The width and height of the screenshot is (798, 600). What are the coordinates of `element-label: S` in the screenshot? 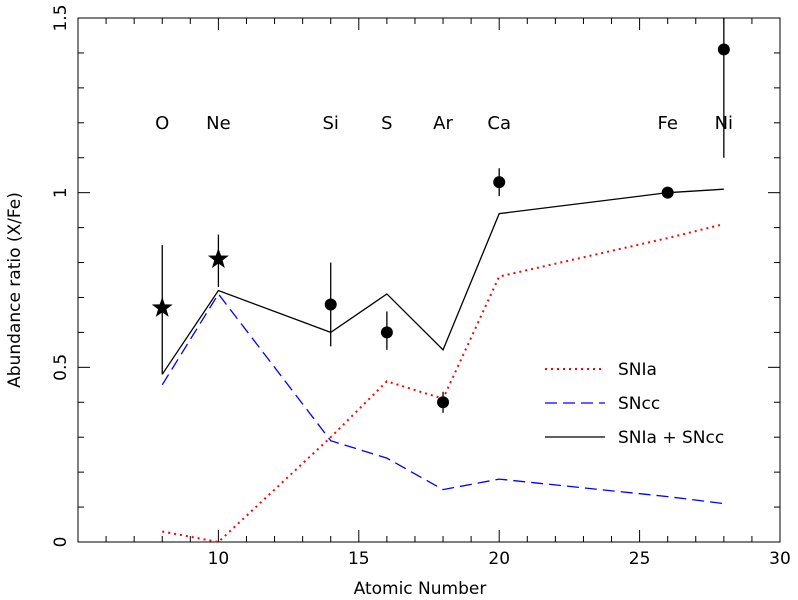 It's located at (386, 123).